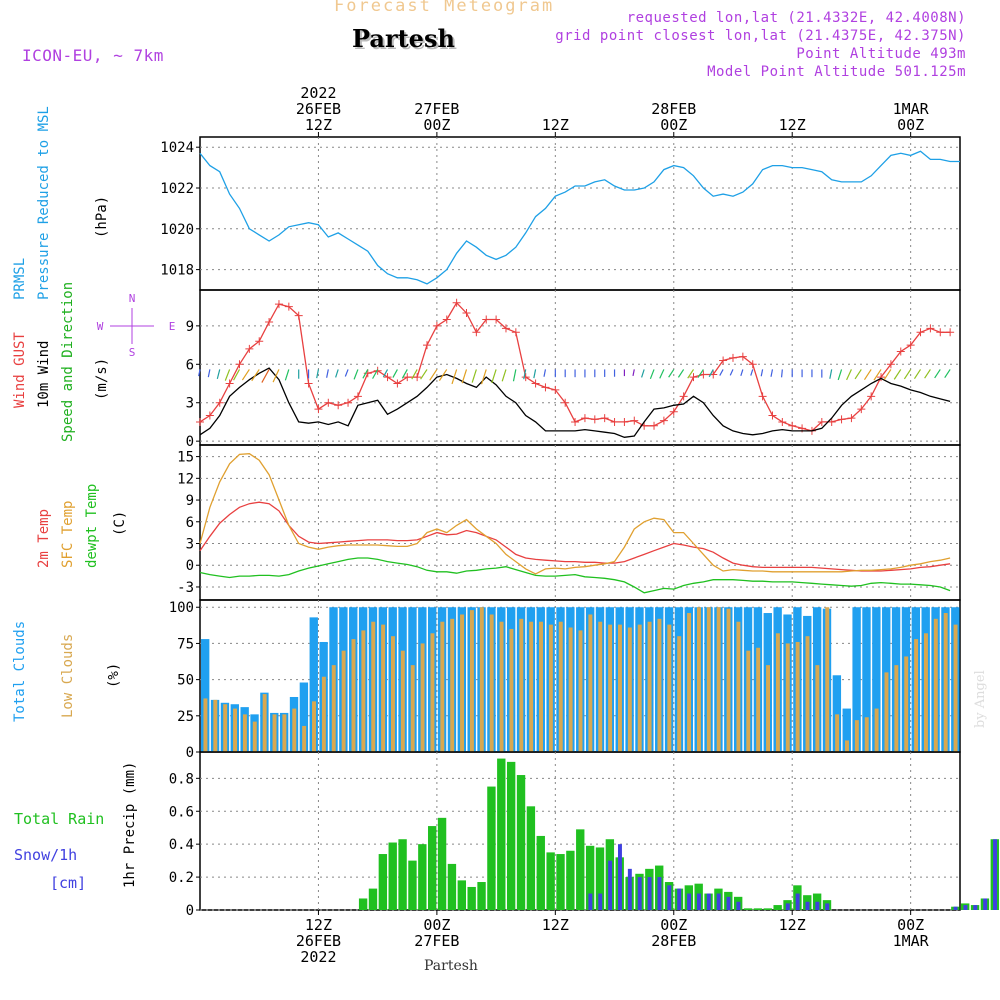 This screenshot has height=1000, width=1000. What do you see at coordinates (910, 925) in the screenshot?
I see `bottom-time-label: 00Z` at bounding box center [910, 925].